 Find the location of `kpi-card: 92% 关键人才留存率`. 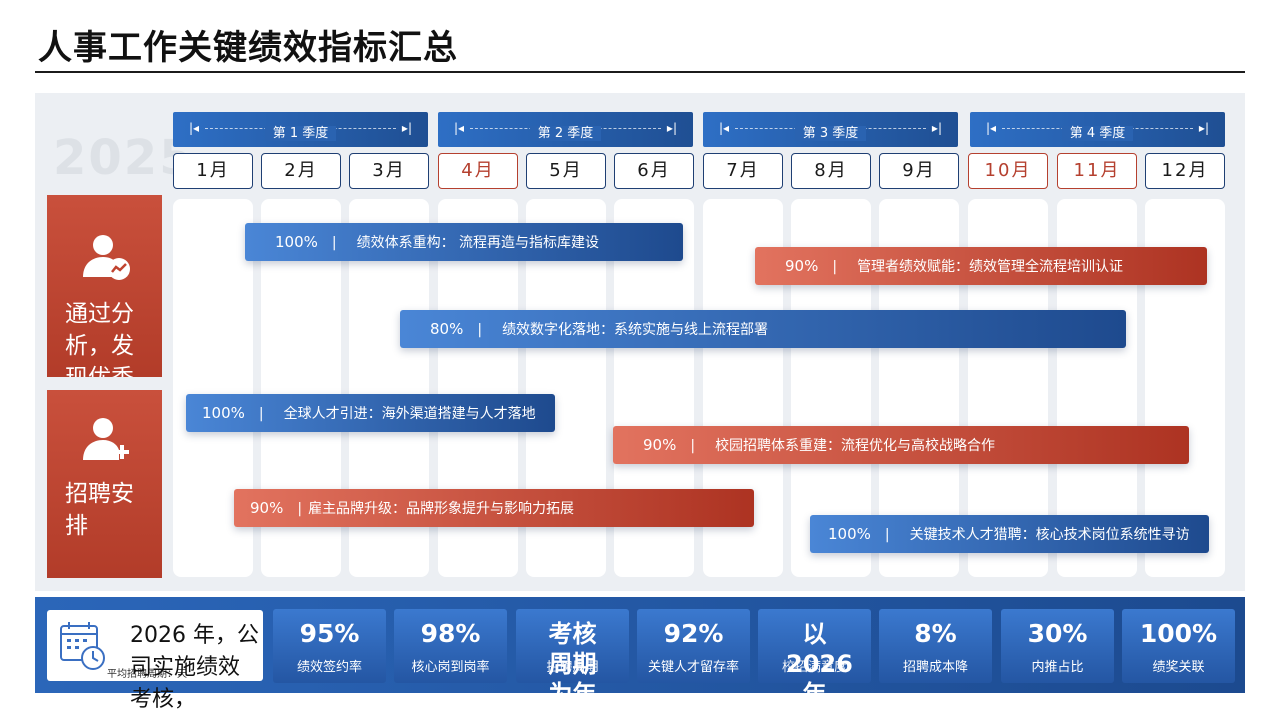

kpi-card: 92% 关键人才留存率 is located at coordinates (693, 646).